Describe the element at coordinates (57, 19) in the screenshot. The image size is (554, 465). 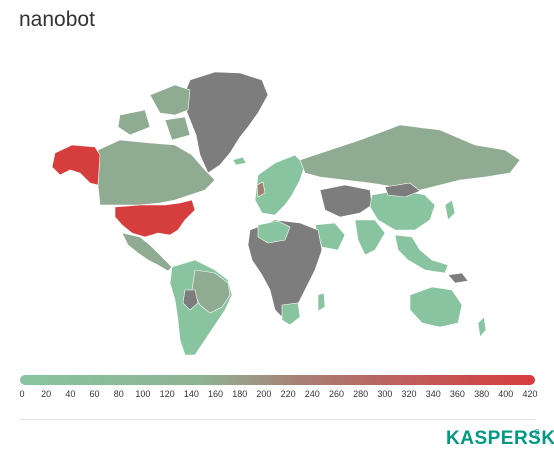
I see `map-title: nanobot` at that location.